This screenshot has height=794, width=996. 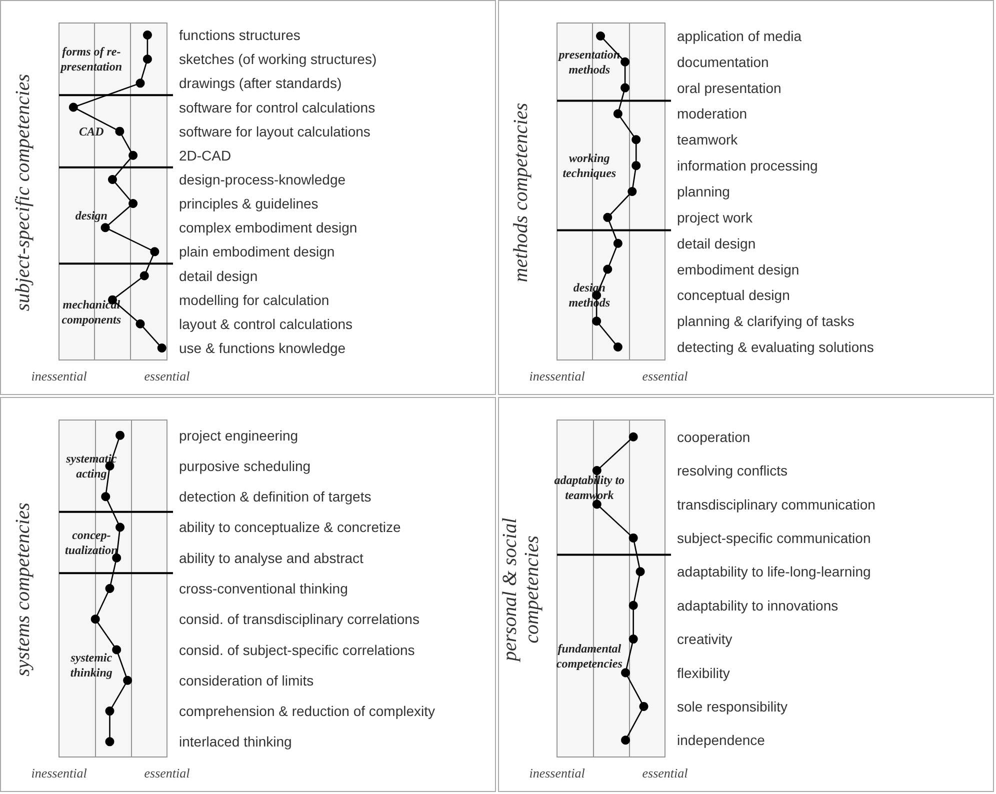 I want to click on y-tick-label: cooperation, so click(x=713, y=436).